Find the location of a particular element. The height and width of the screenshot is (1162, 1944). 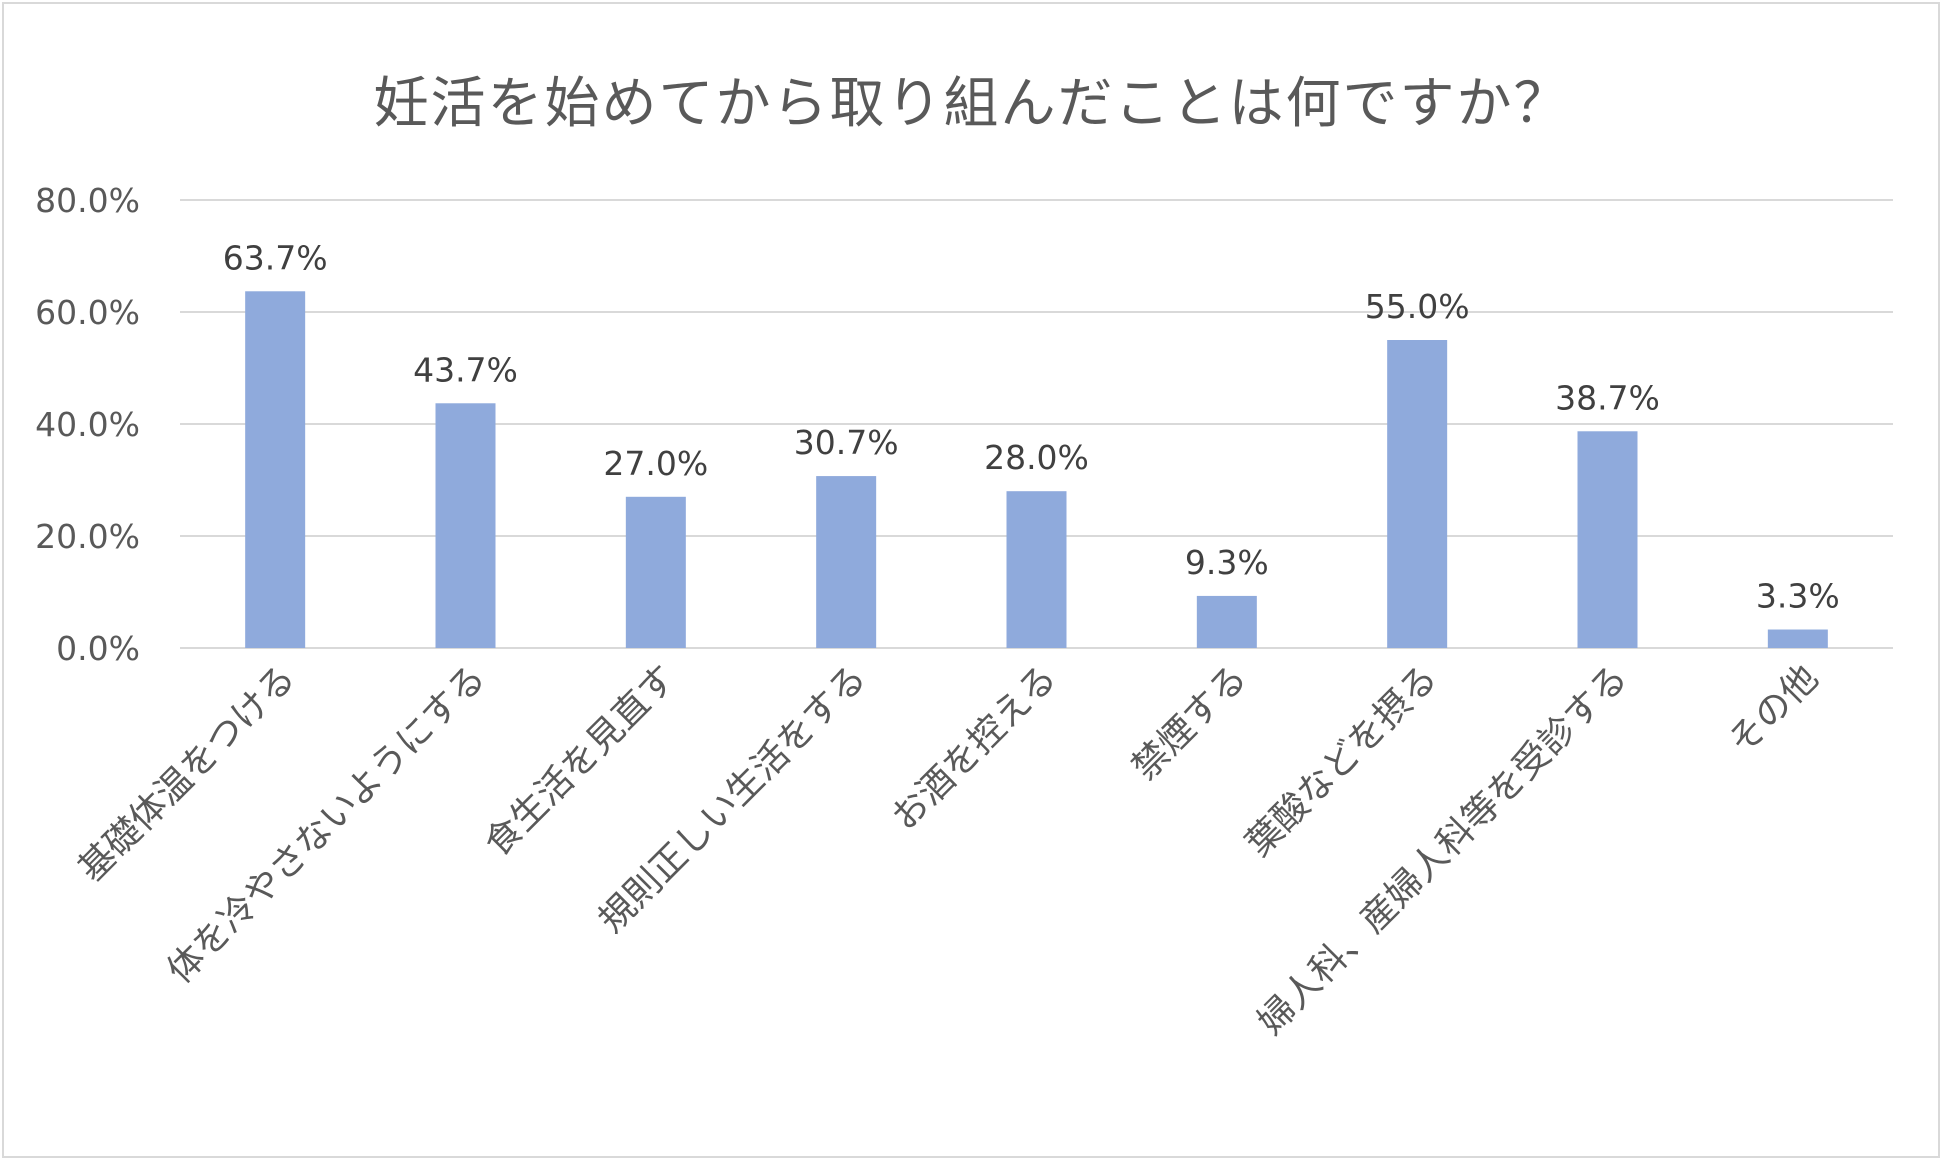

y-tick-label: 80.0% is located at coordinates (87, 200).